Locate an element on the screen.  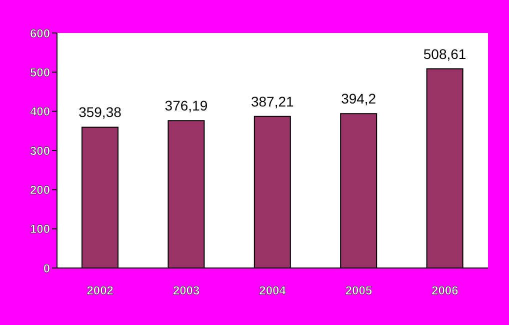
y-tick-label: 200 is located at coordinates (40, 189).